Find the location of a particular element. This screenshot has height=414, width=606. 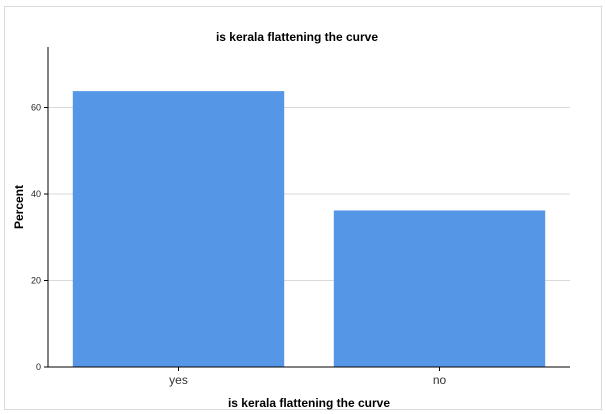

chart-title: is kerala flattening the curve is located at coordinates (297, 37).